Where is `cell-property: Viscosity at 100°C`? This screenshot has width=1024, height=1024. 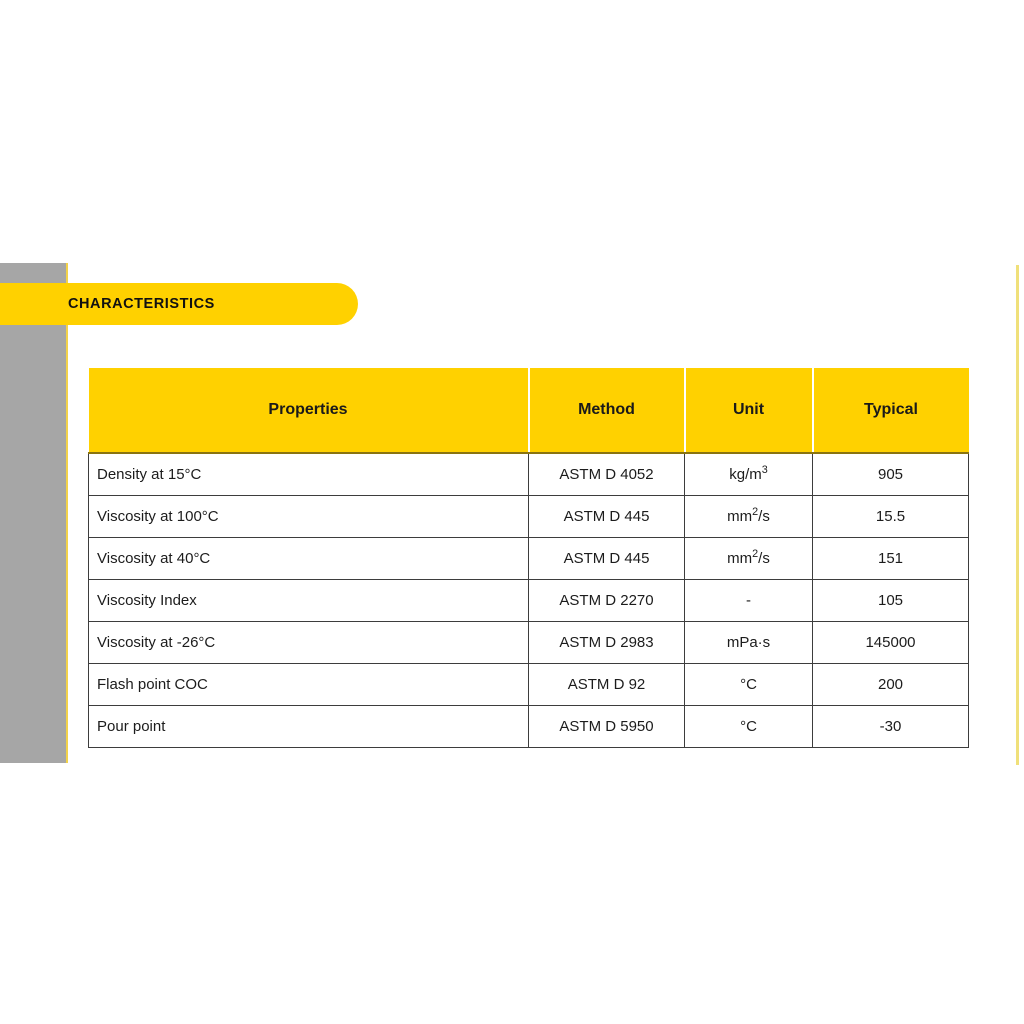
cell-property: Viscosity at 100°C is located at coordinates (308, 516).